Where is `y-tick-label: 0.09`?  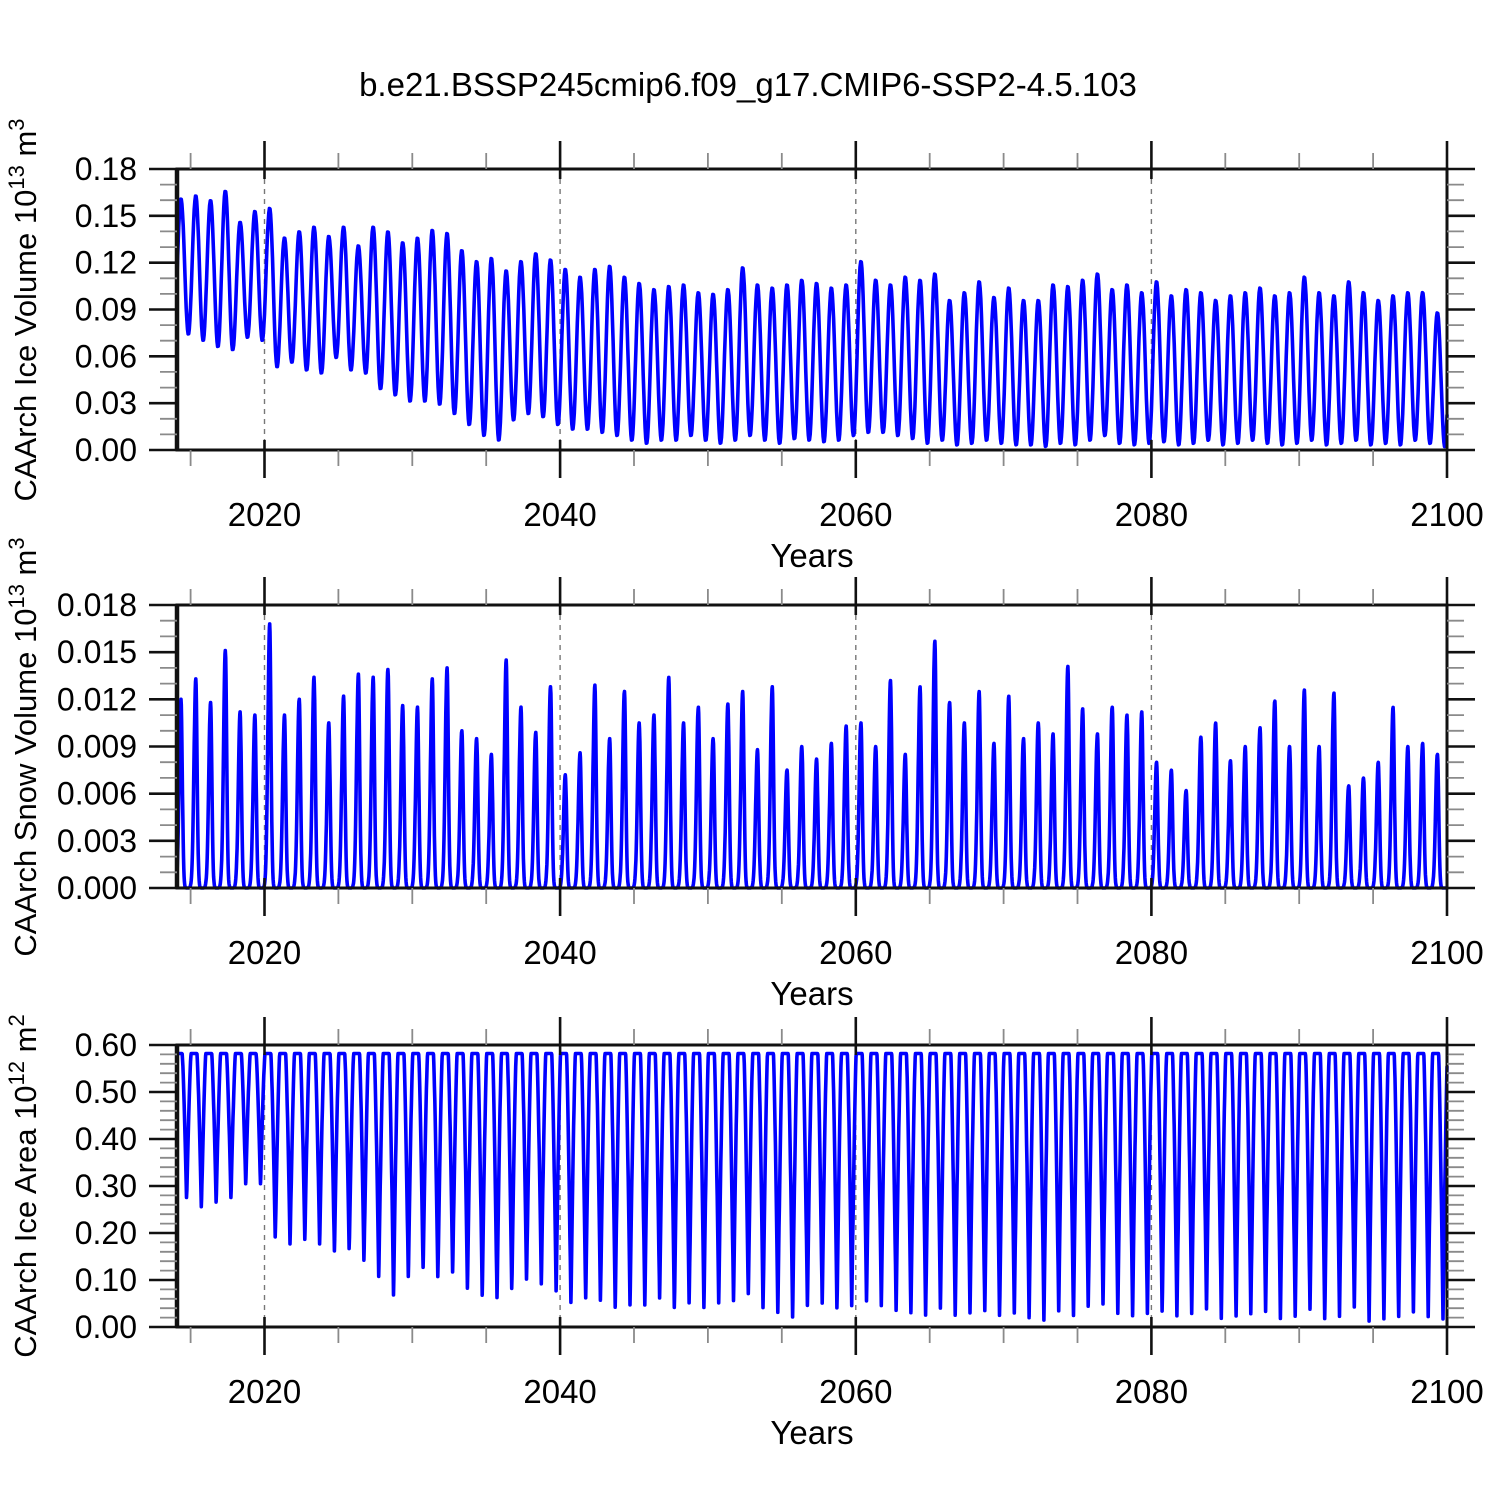 y-tick-label: 0.09 is located at coordinates (106, 310).